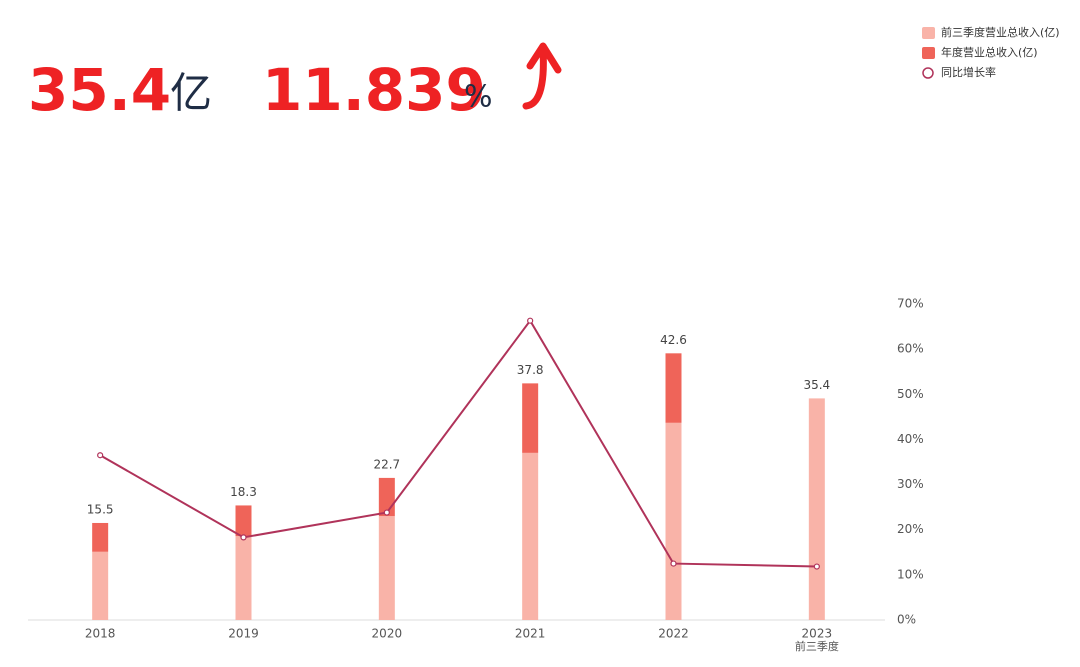 The width and height of the screenshot is (1080, 667). What do you see at coordinates (910, 529) in the screenshot?
I see `y2-tick-label: 20%` at bounding box center [910, 529].